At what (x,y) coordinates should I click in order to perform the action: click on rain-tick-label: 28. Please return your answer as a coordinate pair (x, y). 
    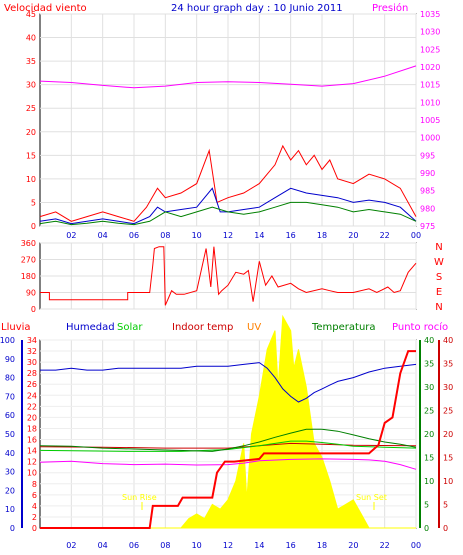
    Looking at the image, I should click on (32, 373).